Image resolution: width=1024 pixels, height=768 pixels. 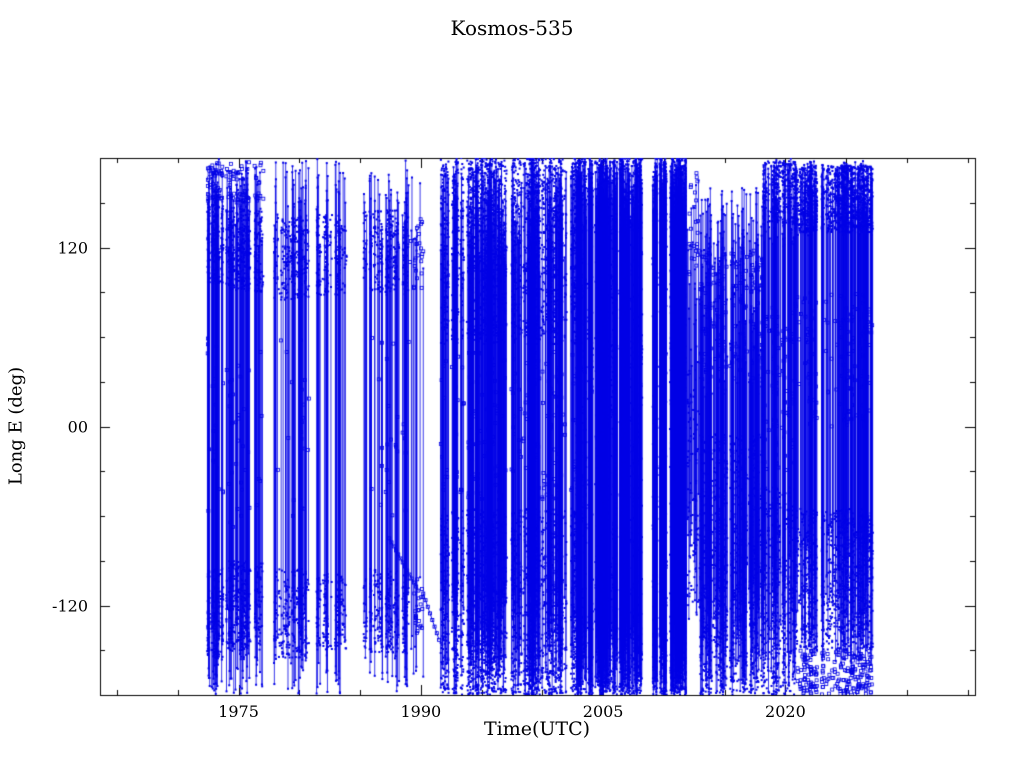 What do you see at coordinates (77, 426) in the screenshot?
I see `y-tick-label: 00` at bounding box center [77, 426].